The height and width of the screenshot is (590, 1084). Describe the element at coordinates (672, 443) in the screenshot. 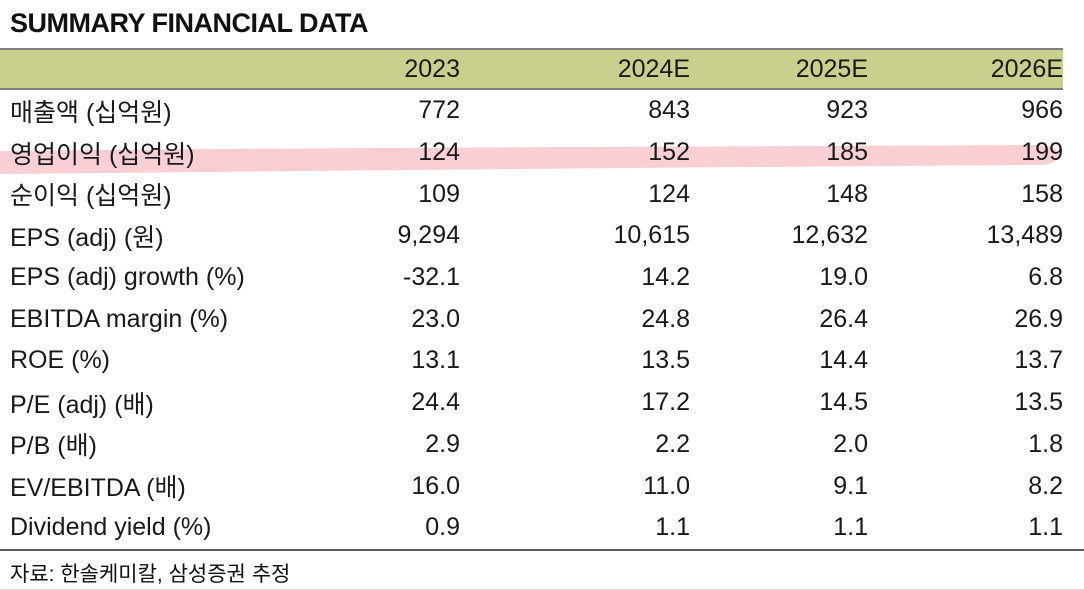

I see `cell-value: 2.2` at that location.